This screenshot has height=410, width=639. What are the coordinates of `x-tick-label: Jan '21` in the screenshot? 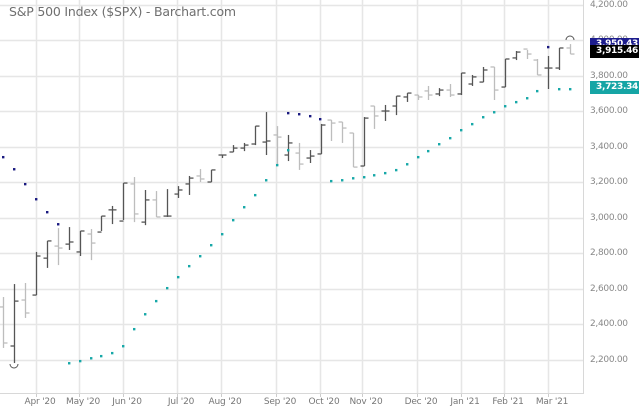 It's located at (465, 402).